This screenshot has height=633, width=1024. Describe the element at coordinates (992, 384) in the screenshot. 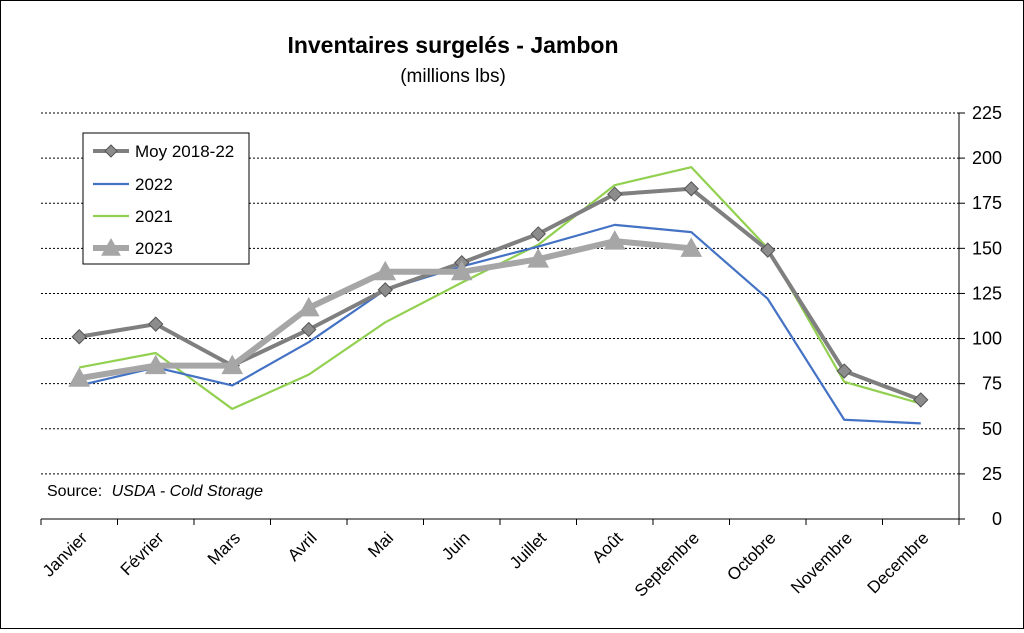

I see `y-tick-label-75: 75` at that location.